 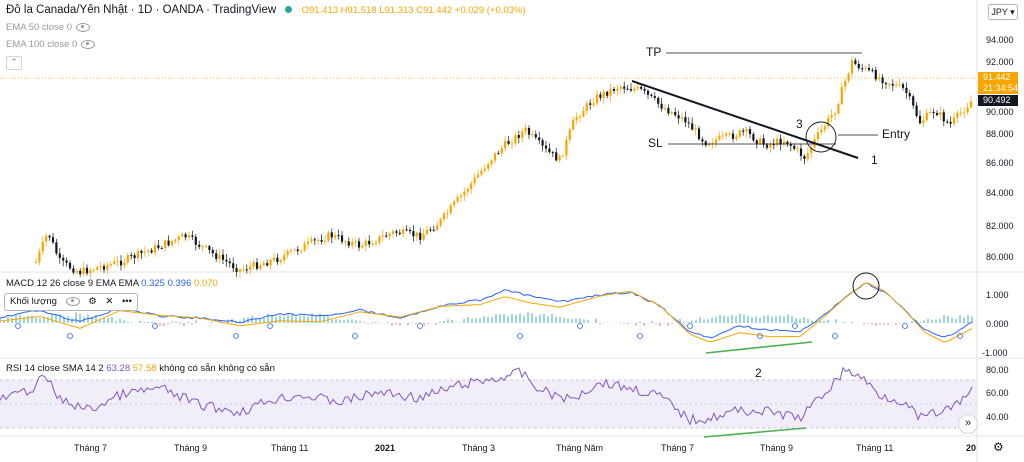 I want to click on eye-icon, so click(x=72, y=301).